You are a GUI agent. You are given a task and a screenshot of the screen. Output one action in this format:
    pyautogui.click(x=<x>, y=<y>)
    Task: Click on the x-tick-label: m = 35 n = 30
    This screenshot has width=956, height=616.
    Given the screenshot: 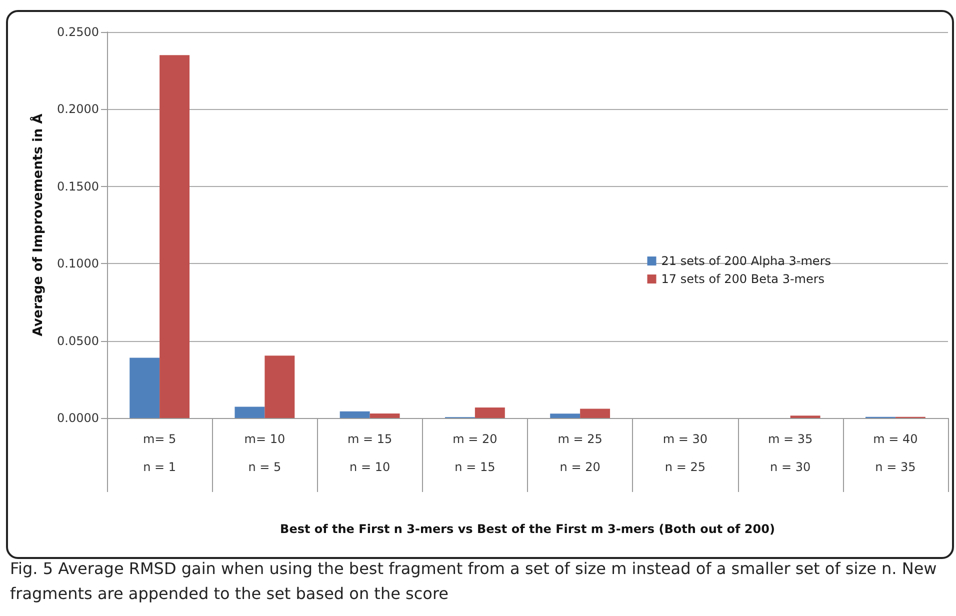 What is the action you would take?
    pyautogui.click(x=790, y=453)
    